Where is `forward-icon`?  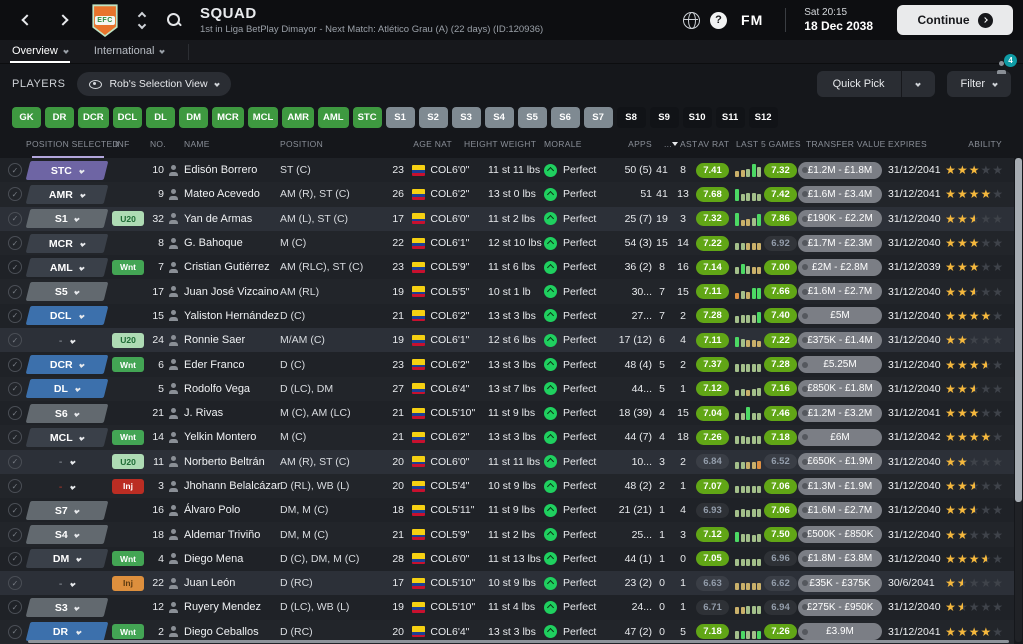
forward-icon is located at coordinates (63, 20).